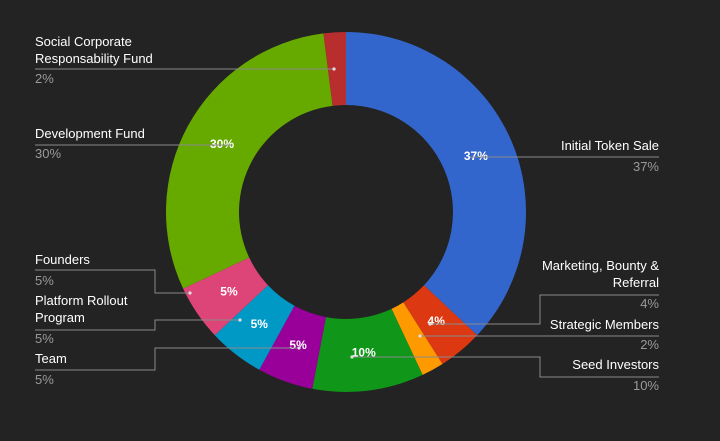  I want to click on slice-founders, so click(226, 296).